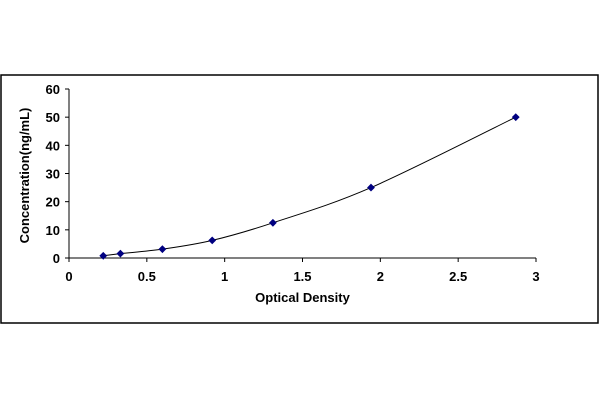 This screenshot has width=600, height=400. I want to click on y-tick-label: 60, so click(53, 89).